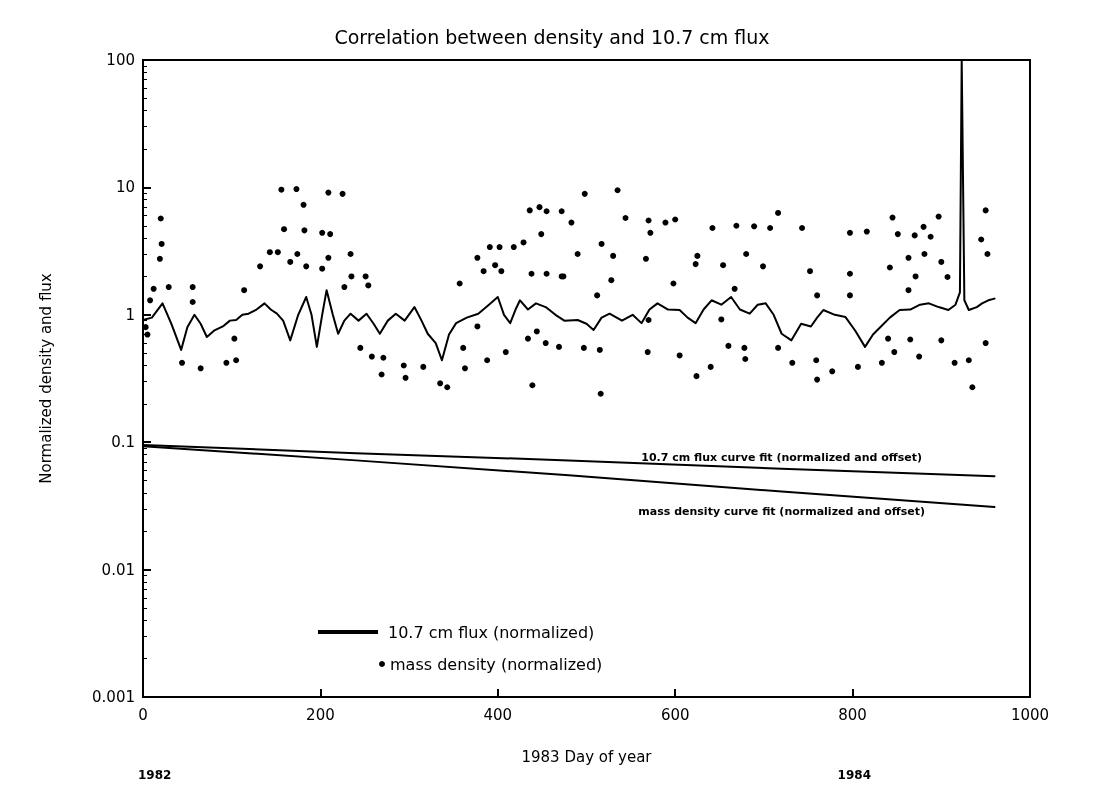  I want to click on text: 1984, so click(854, 775).